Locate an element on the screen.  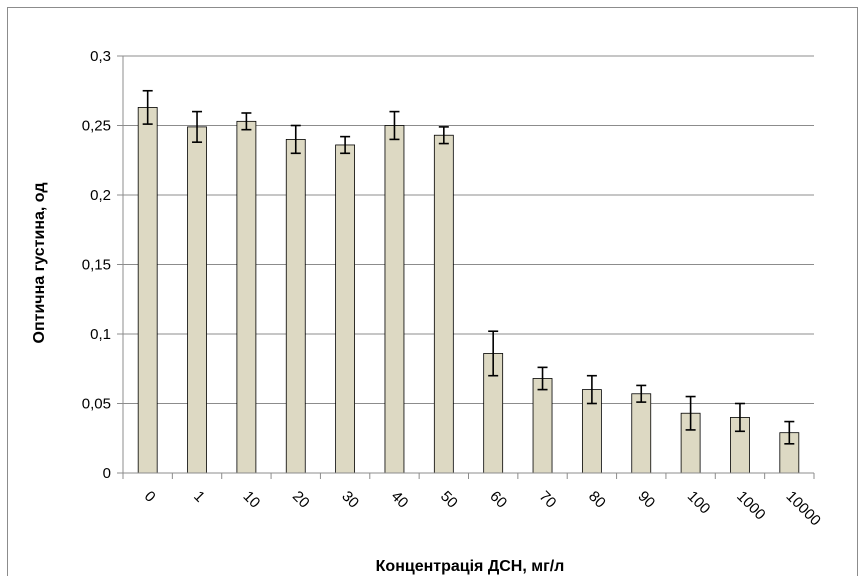
x-tick-label: 0 is located at coordinates (150, 497).